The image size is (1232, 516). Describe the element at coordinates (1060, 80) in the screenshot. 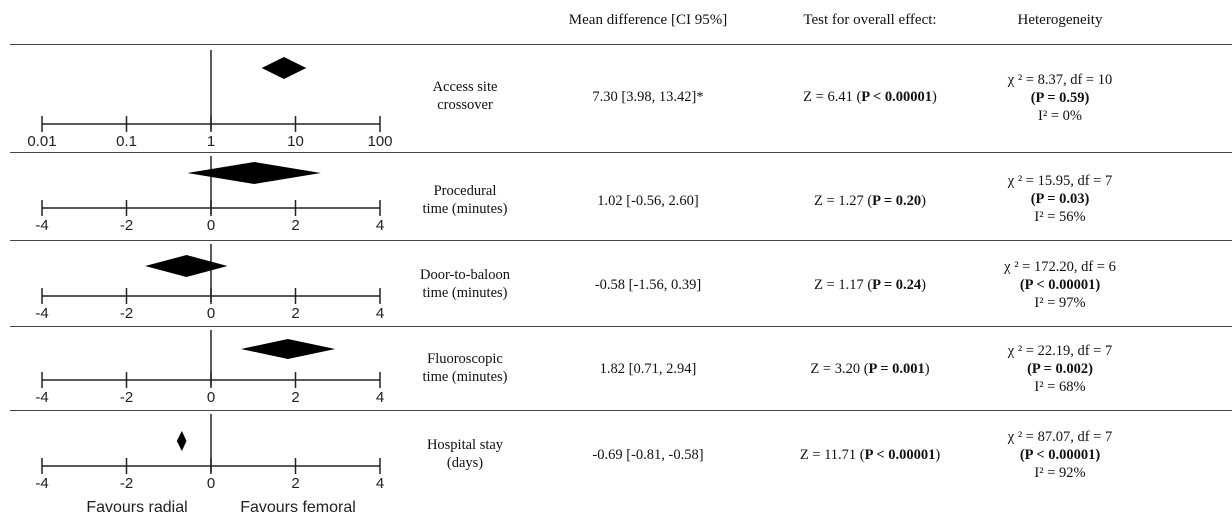

I see `het-chi-square: χ ² = 8.37, df = 10` at that location.